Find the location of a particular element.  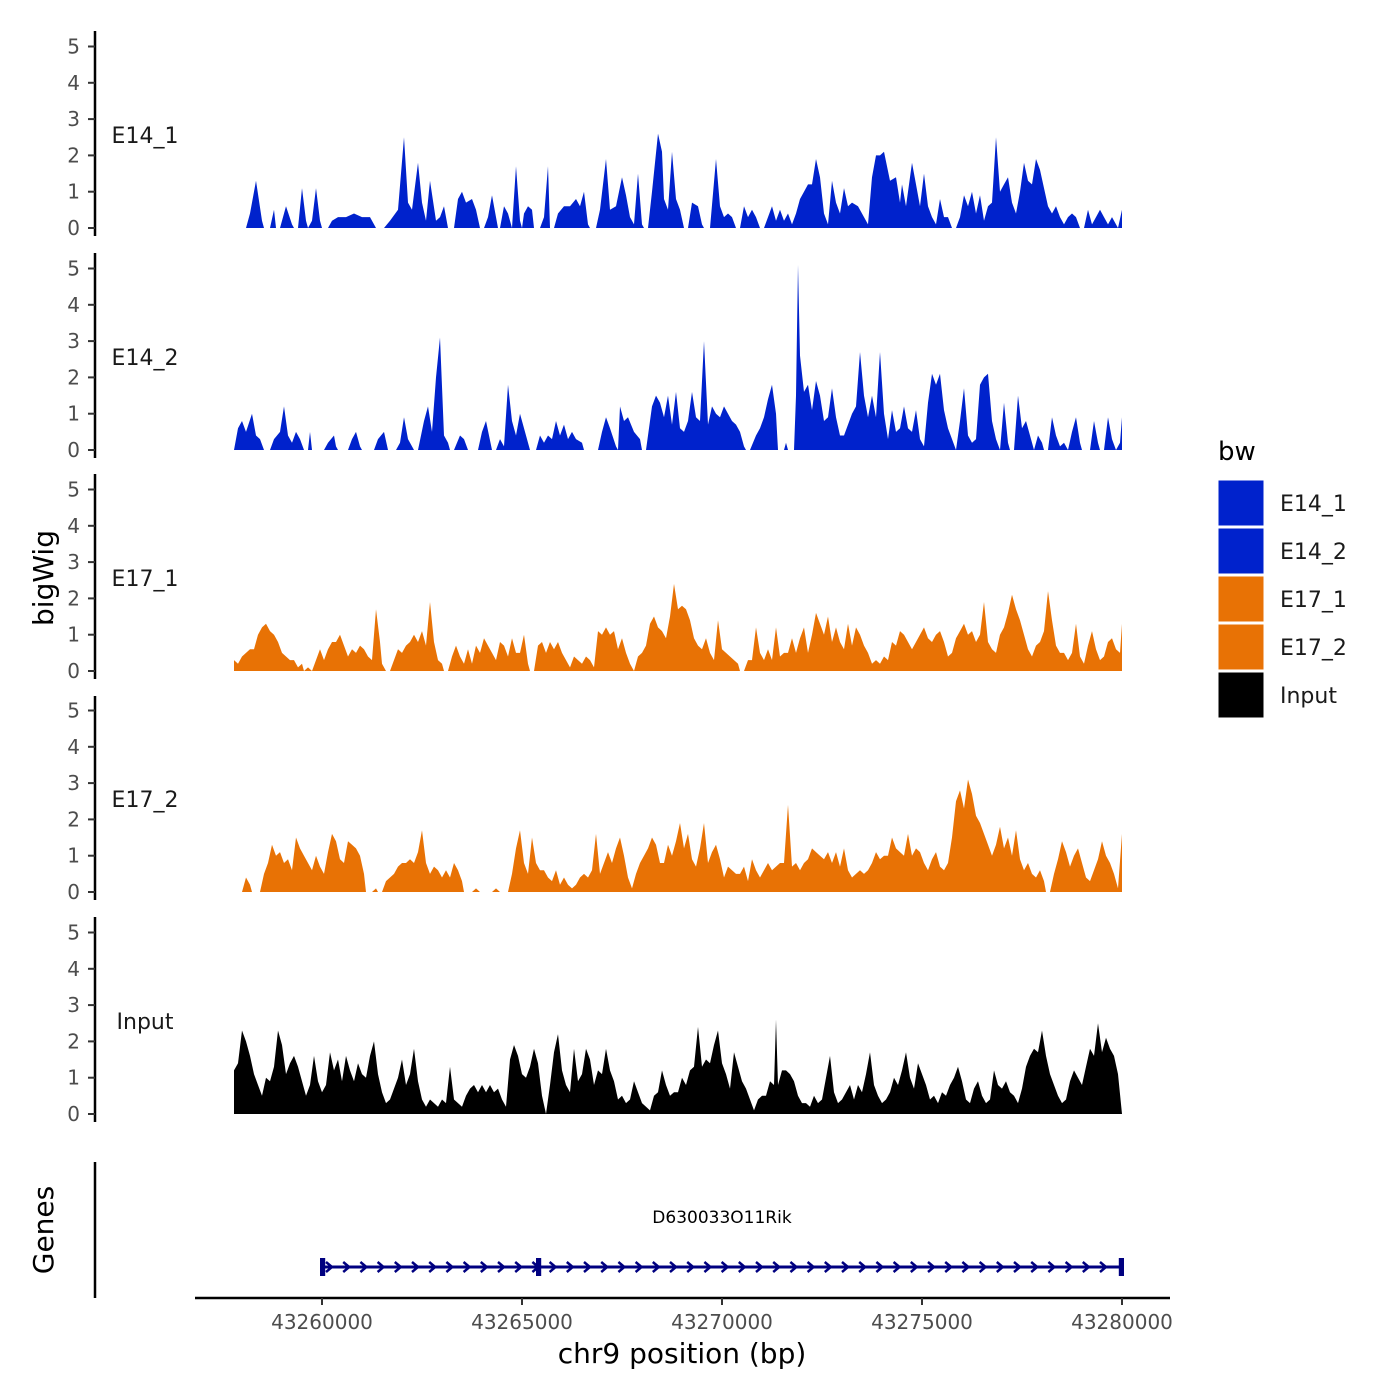

track-label: E17_2 is located at coordinates (145, 800).